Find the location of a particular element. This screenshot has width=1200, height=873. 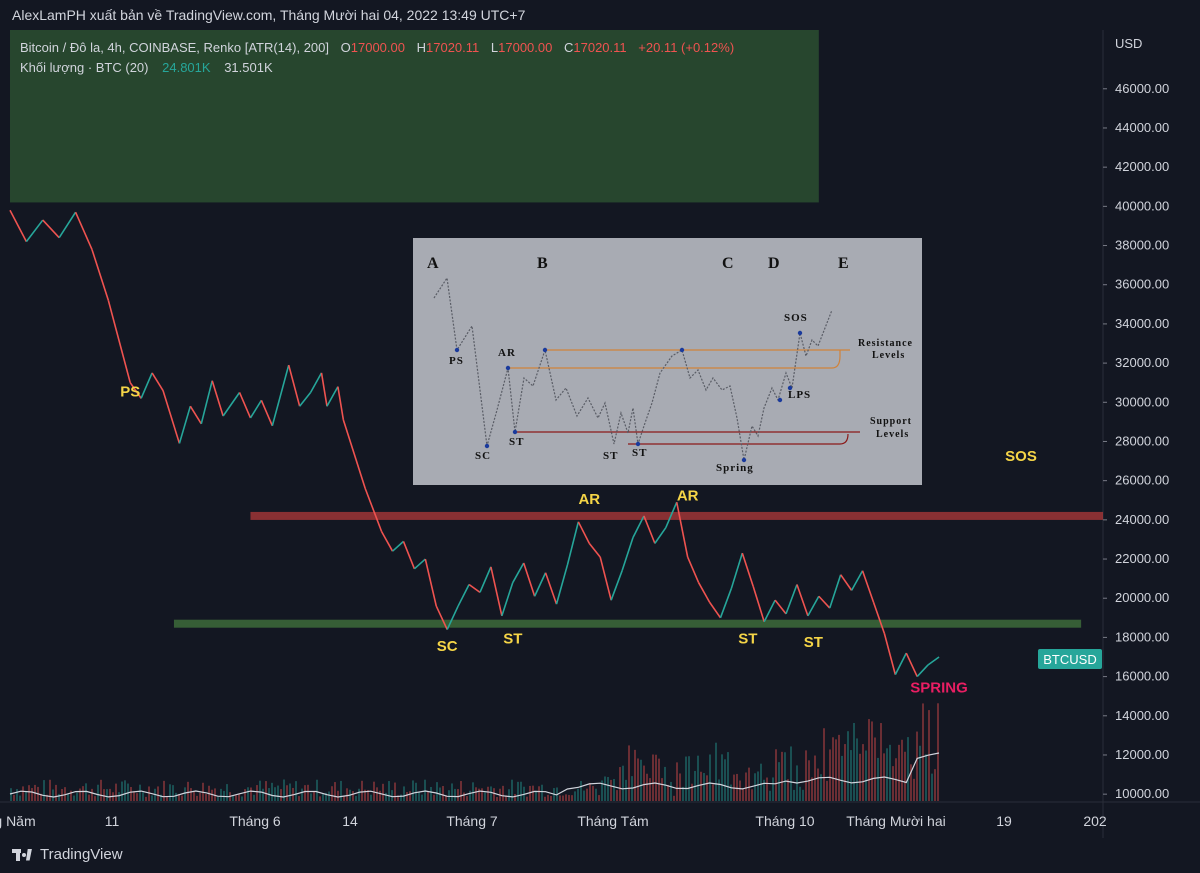

wyckoff-annotation: AR is located at coordinates (688, 495).